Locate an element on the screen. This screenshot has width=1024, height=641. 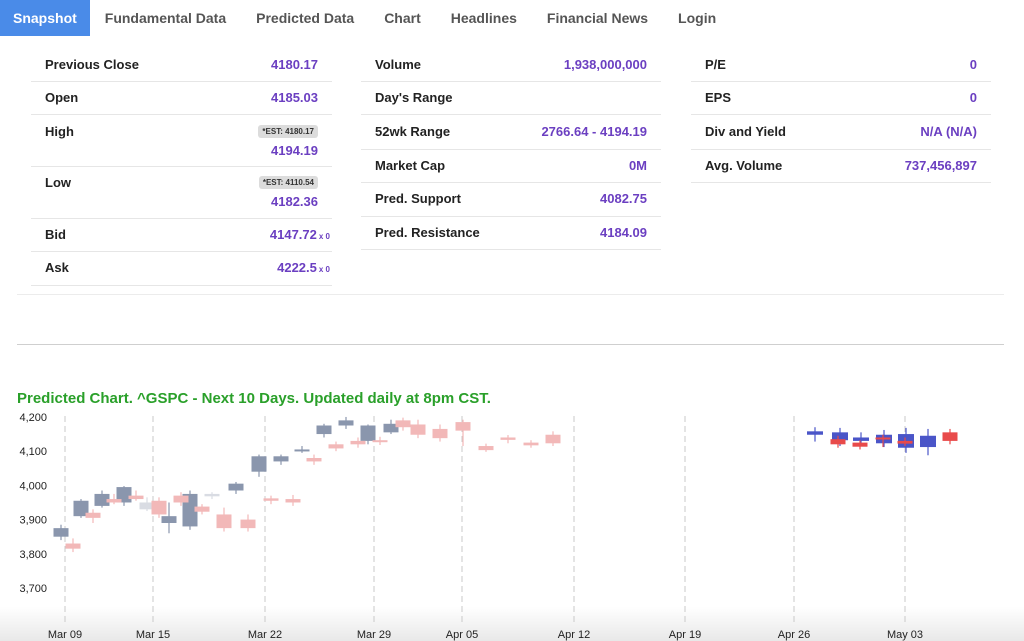
stat-label: Day's Range is located at coordinates (414, 97).